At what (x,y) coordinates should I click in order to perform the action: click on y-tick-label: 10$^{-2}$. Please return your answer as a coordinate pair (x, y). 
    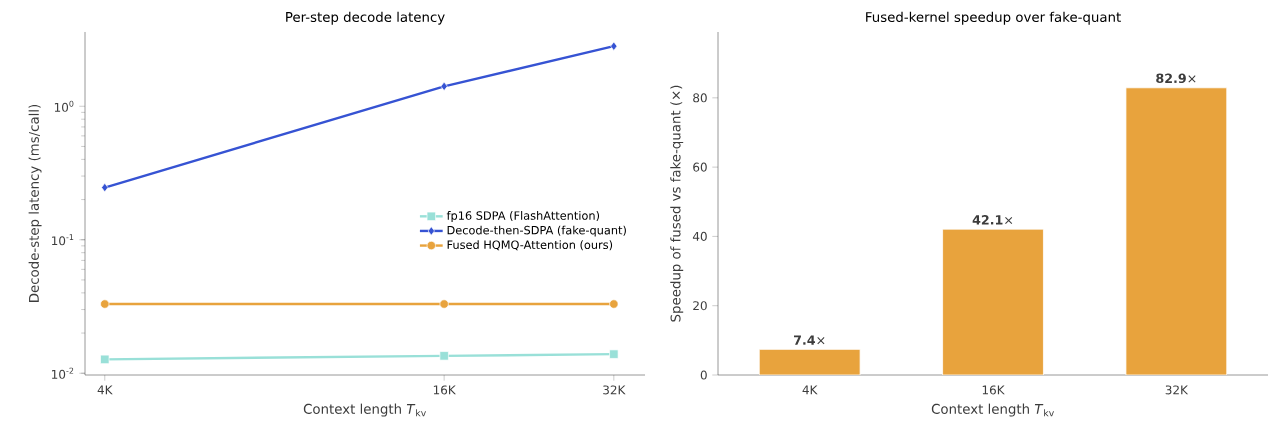
    Looking at the image, I should click on (63, 373).